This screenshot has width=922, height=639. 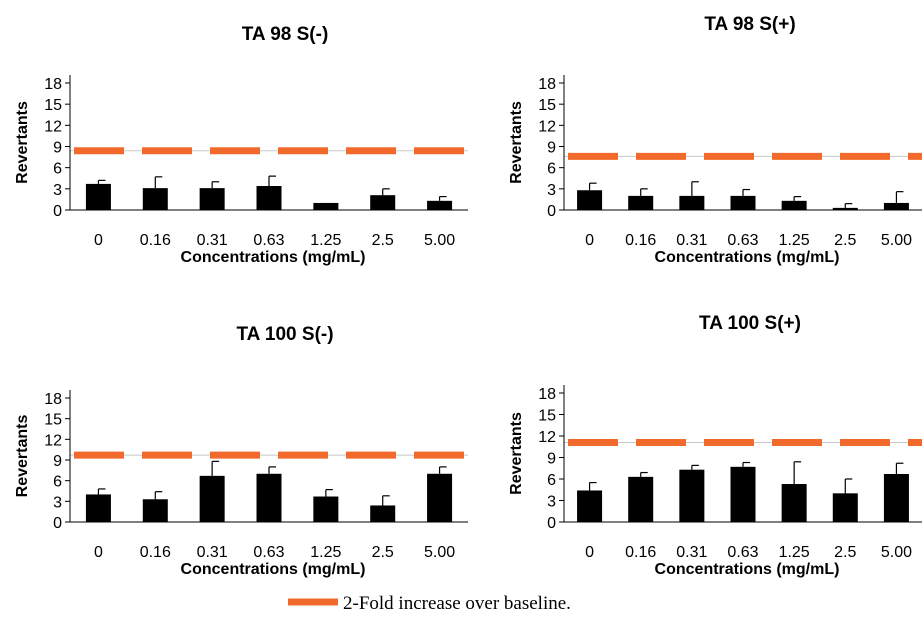 I want to click on legend-label: 2-Fold increase over baseline., so click(x=457, y=603).